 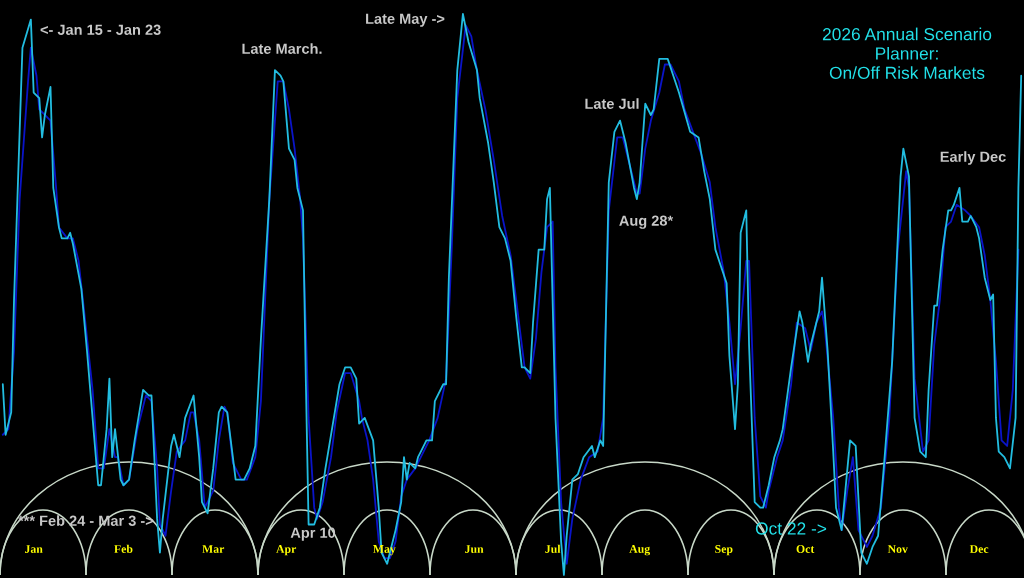 What do you see at coordinates (640, 550) in the screenshot?
I see `x-tick-label: Aug` at bounding box center [640, 550].